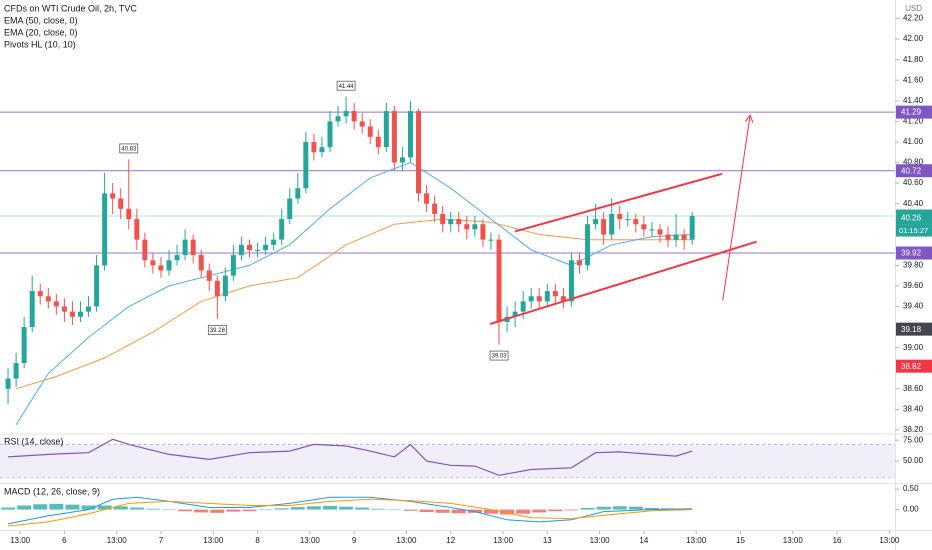 The image size is (932, 550). Describe the element at coordinates (911, 170) in the screenshot. I see `price-badge-text: 40.72` at that location.